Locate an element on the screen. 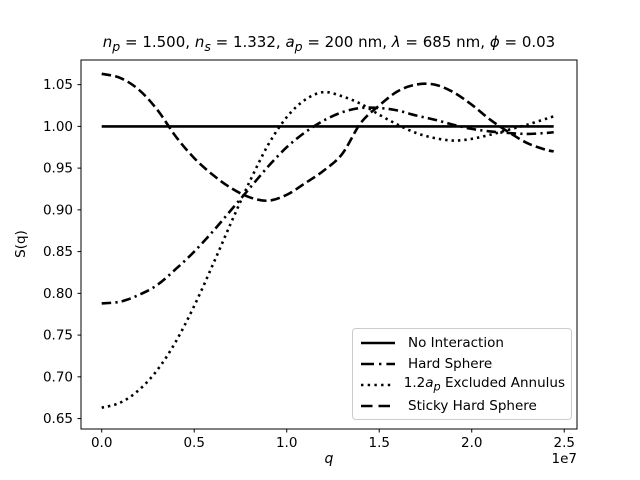 The image size is (640, 480). legend-item: No Interaction is located at coordinates (463, 342).